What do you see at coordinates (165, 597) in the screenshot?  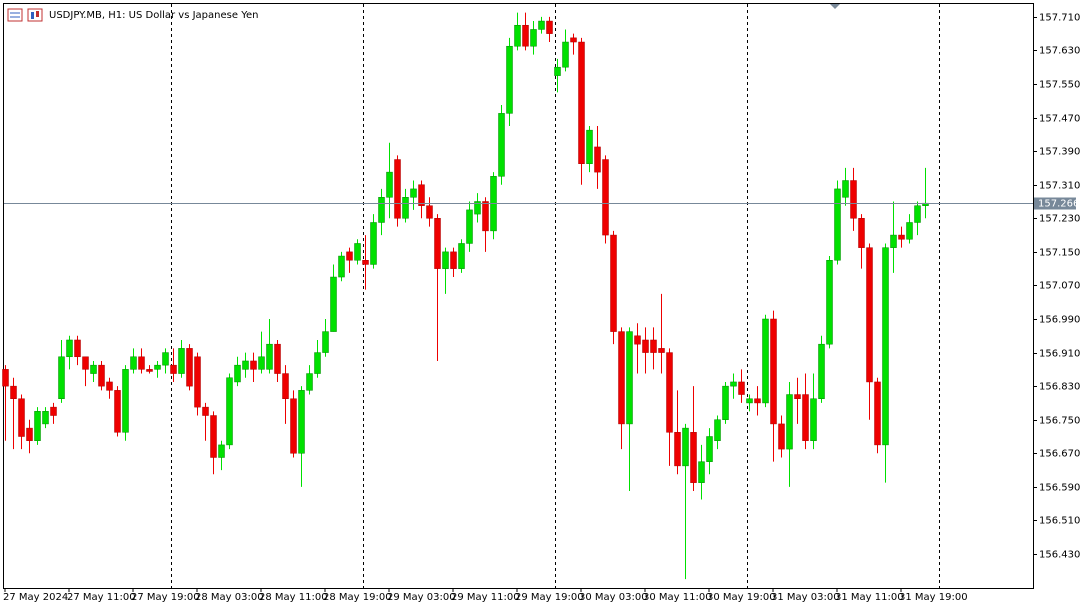 I see `x-tick-label: 27 May 19:00` at bounding box center [165, 597].